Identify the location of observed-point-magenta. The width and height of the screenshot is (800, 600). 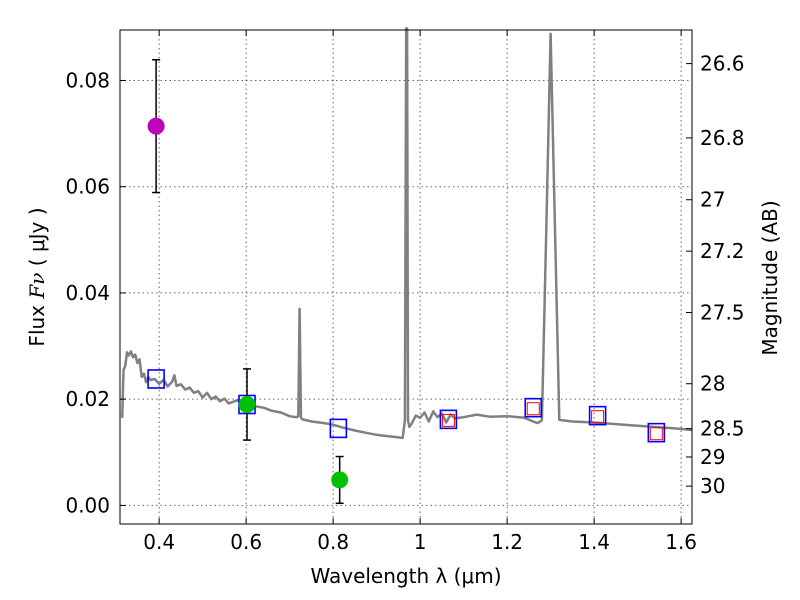
(156, 126).